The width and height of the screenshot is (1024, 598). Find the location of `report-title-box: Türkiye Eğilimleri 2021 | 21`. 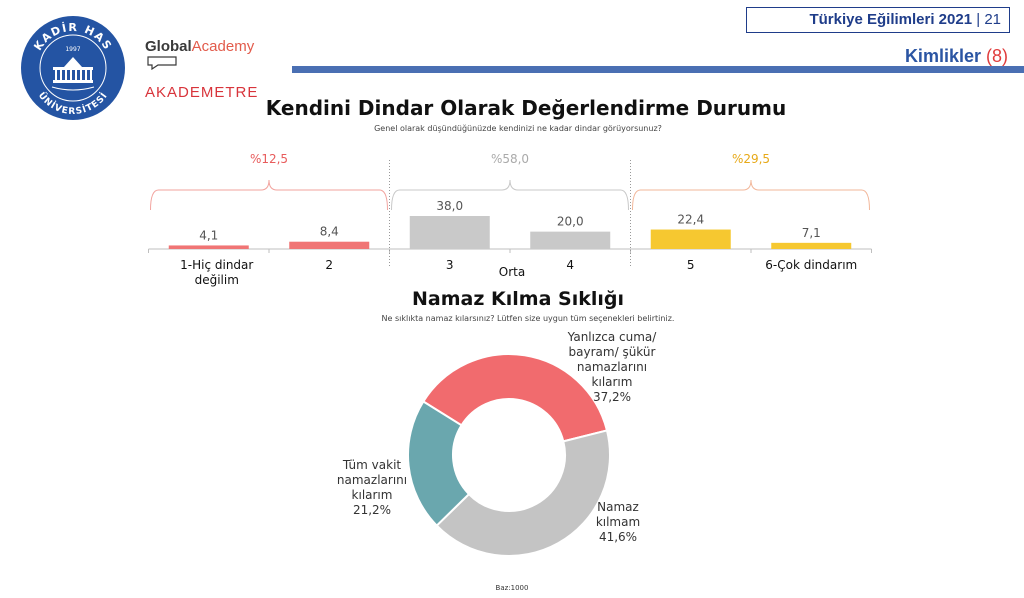

report-title-box: Türkiye Eğilimleri 2021 | 21 is located at coordinates (878, 20).